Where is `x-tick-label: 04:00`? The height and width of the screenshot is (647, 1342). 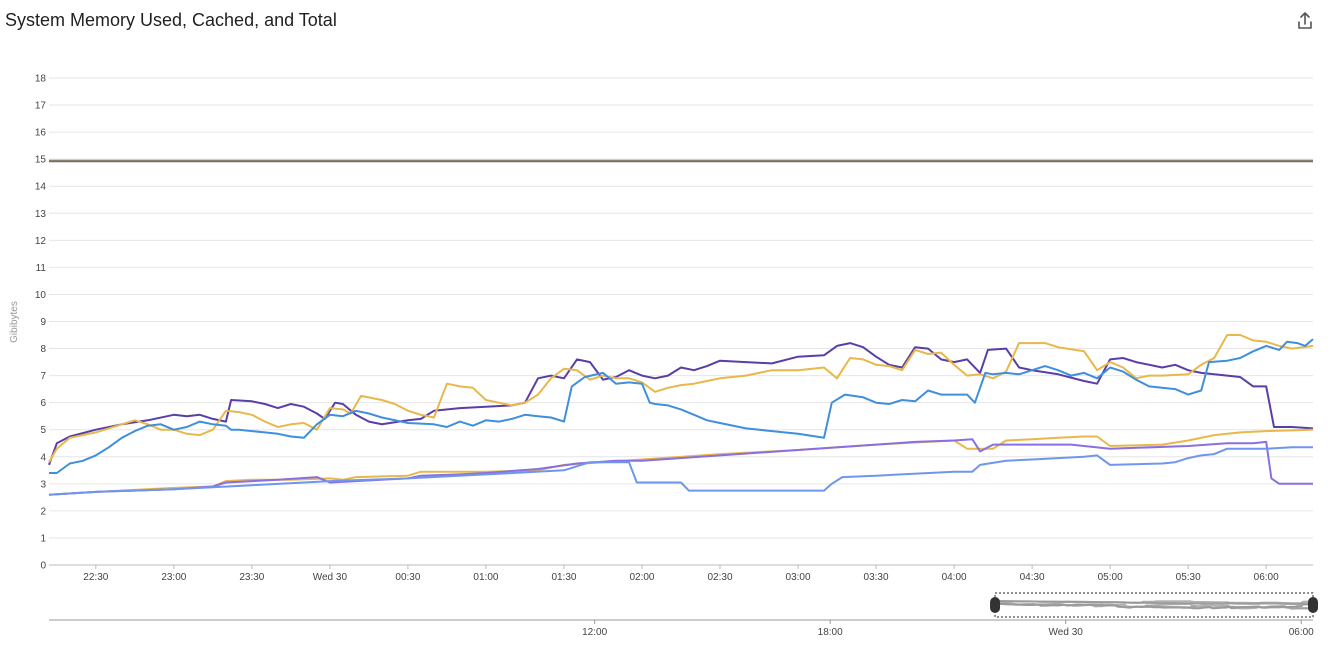 x-tick-label: 04:00 is located at coordinates (954, 577).